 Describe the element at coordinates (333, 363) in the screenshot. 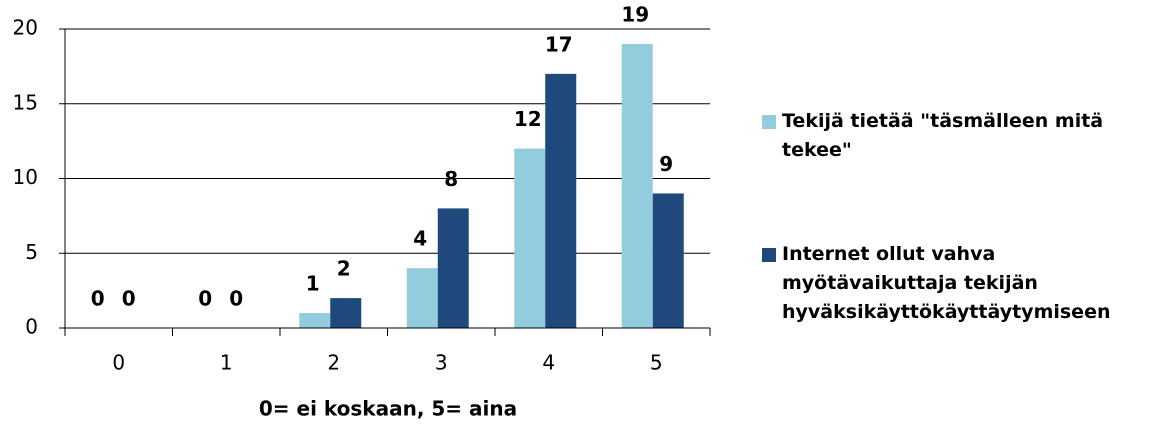

I see `x-tick-label: 2` at that location.